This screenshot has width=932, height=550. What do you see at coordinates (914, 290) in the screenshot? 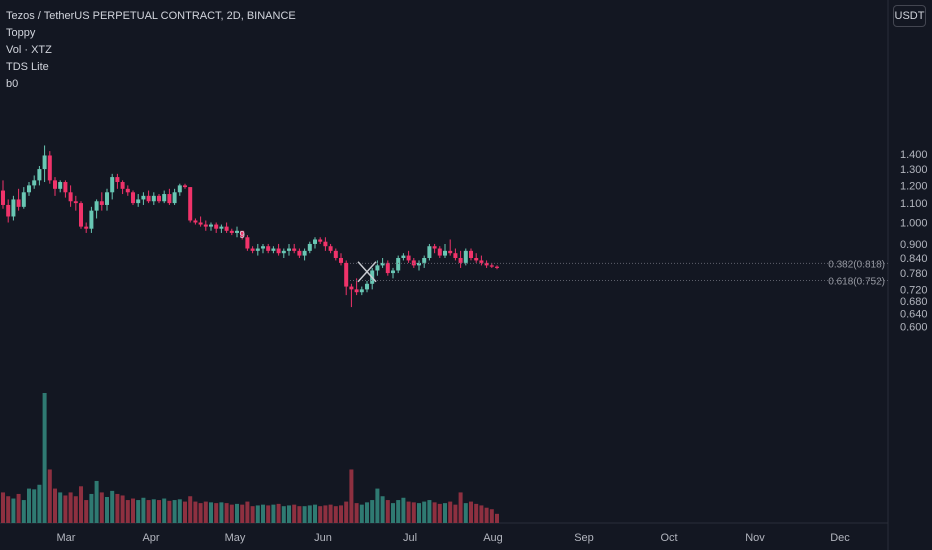
I see `y-tick-label: 0.720` at bounding box center [914, 290].